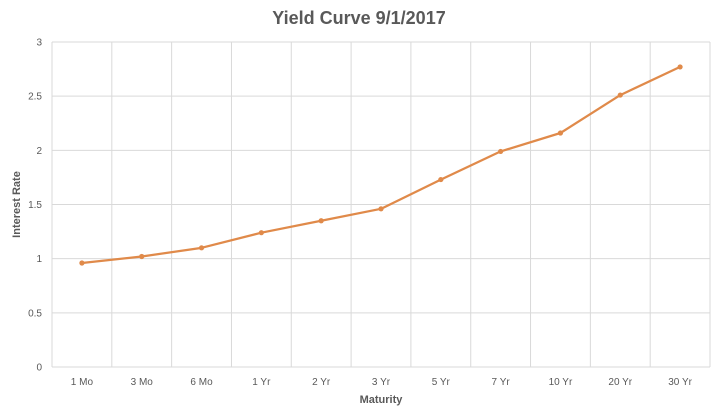 Image resolution: width=718 pixels, height=416 pixels. What do you see at coordinates (17, 204) in the screenshot?
I see `y-axis-title: Interest Rate` at bounding box center [17, 204].